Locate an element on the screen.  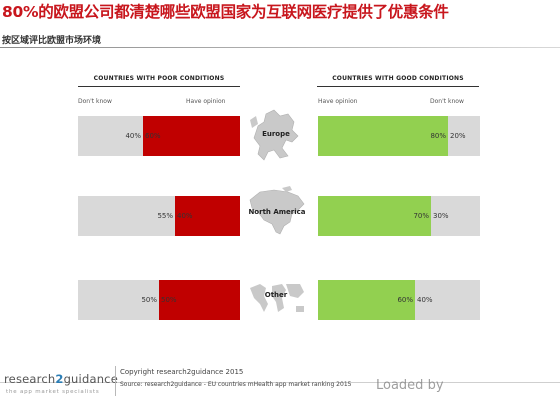
footer-divider is located at coordinates (280, 382).